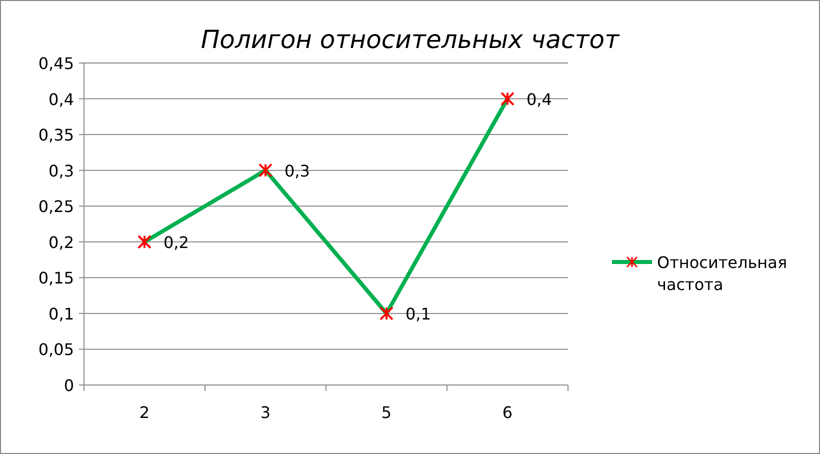  I want to click on data-label: 0,2, so click(176, 242).